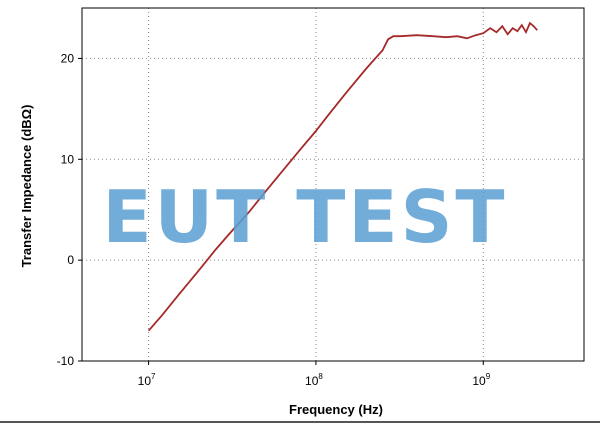 The image size is (600, 425). I want to click on x-axis-label: Frequency (Hz), so click(336, 409).